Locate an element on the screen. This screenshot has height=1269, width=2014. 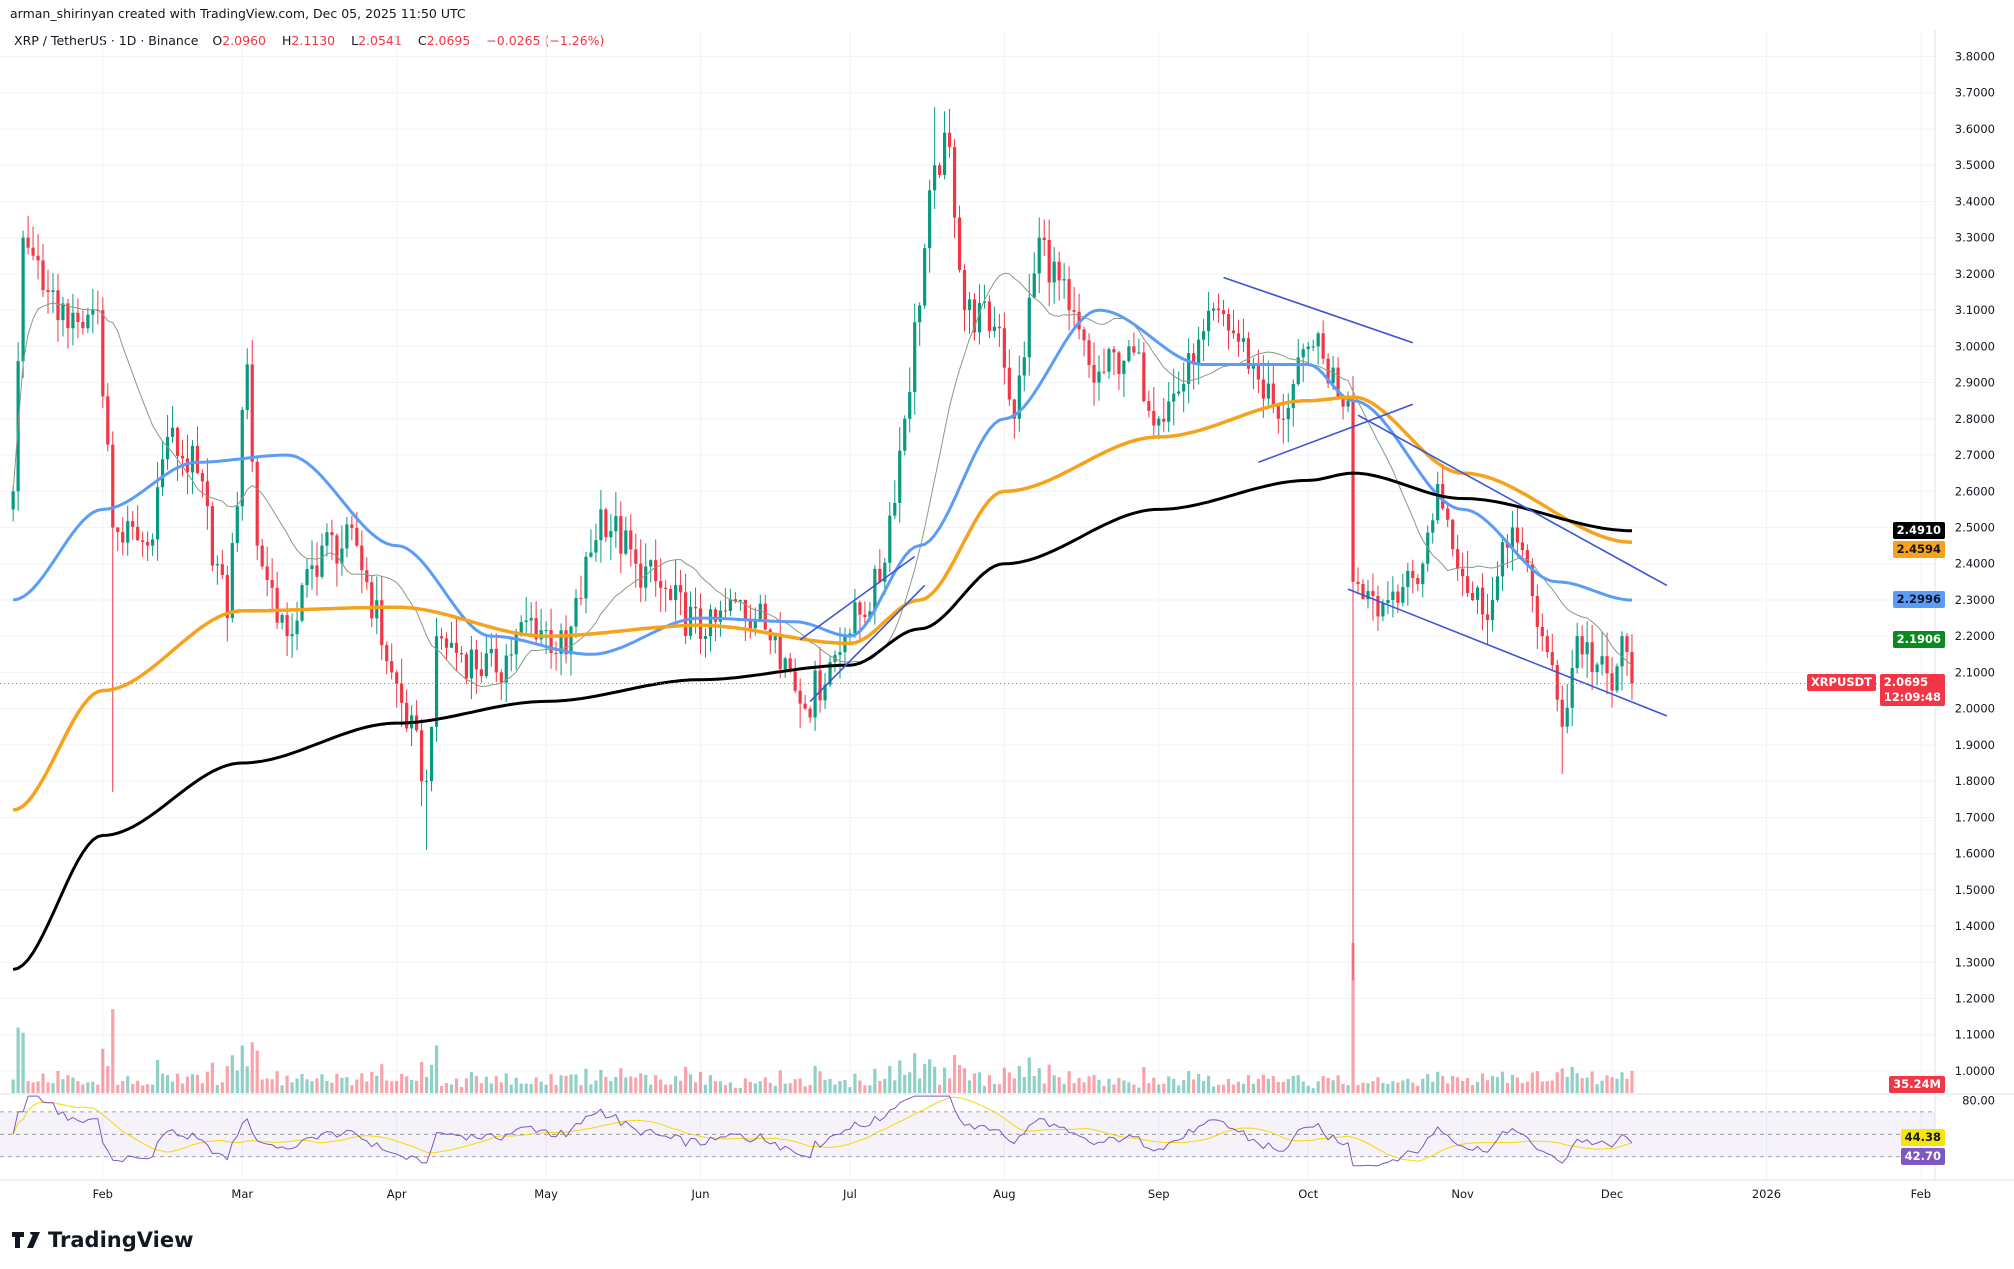
ohlc-close-label: C is located at coordinates (422, 40).